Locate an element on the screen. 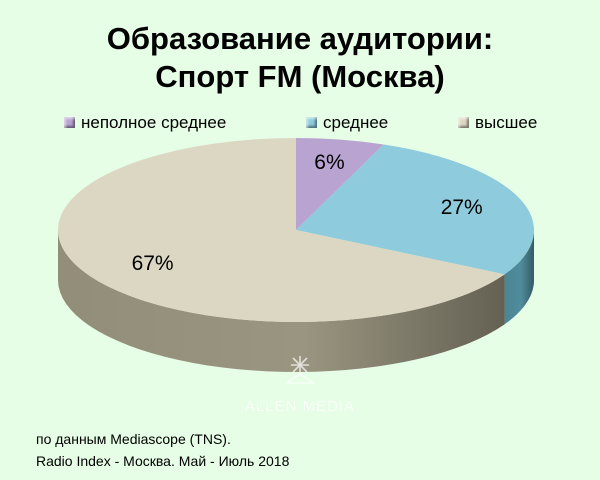 The height and width of the screenshot is (480, 600). legend-swatch-higher is located at coordinates (463, 122).